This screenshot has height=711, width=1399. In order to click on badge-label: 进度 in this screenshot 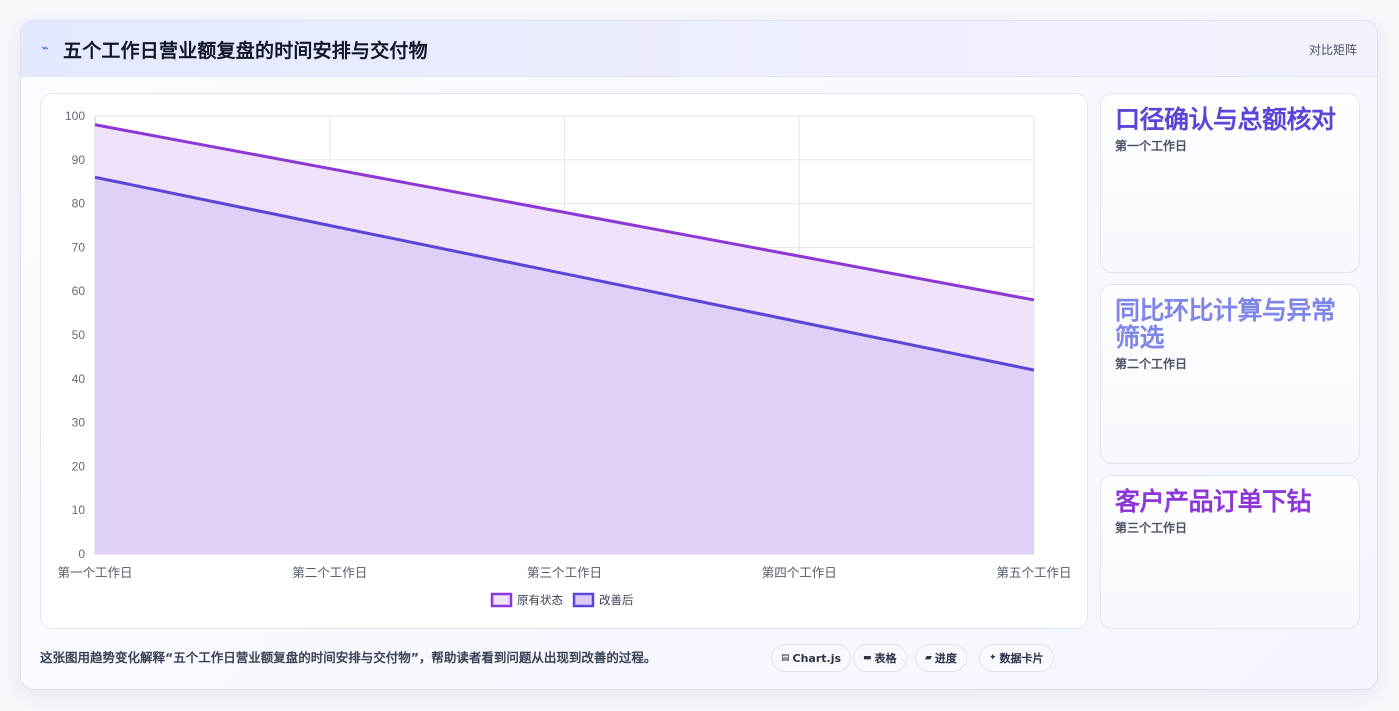, I will do `click(945, 658)`.